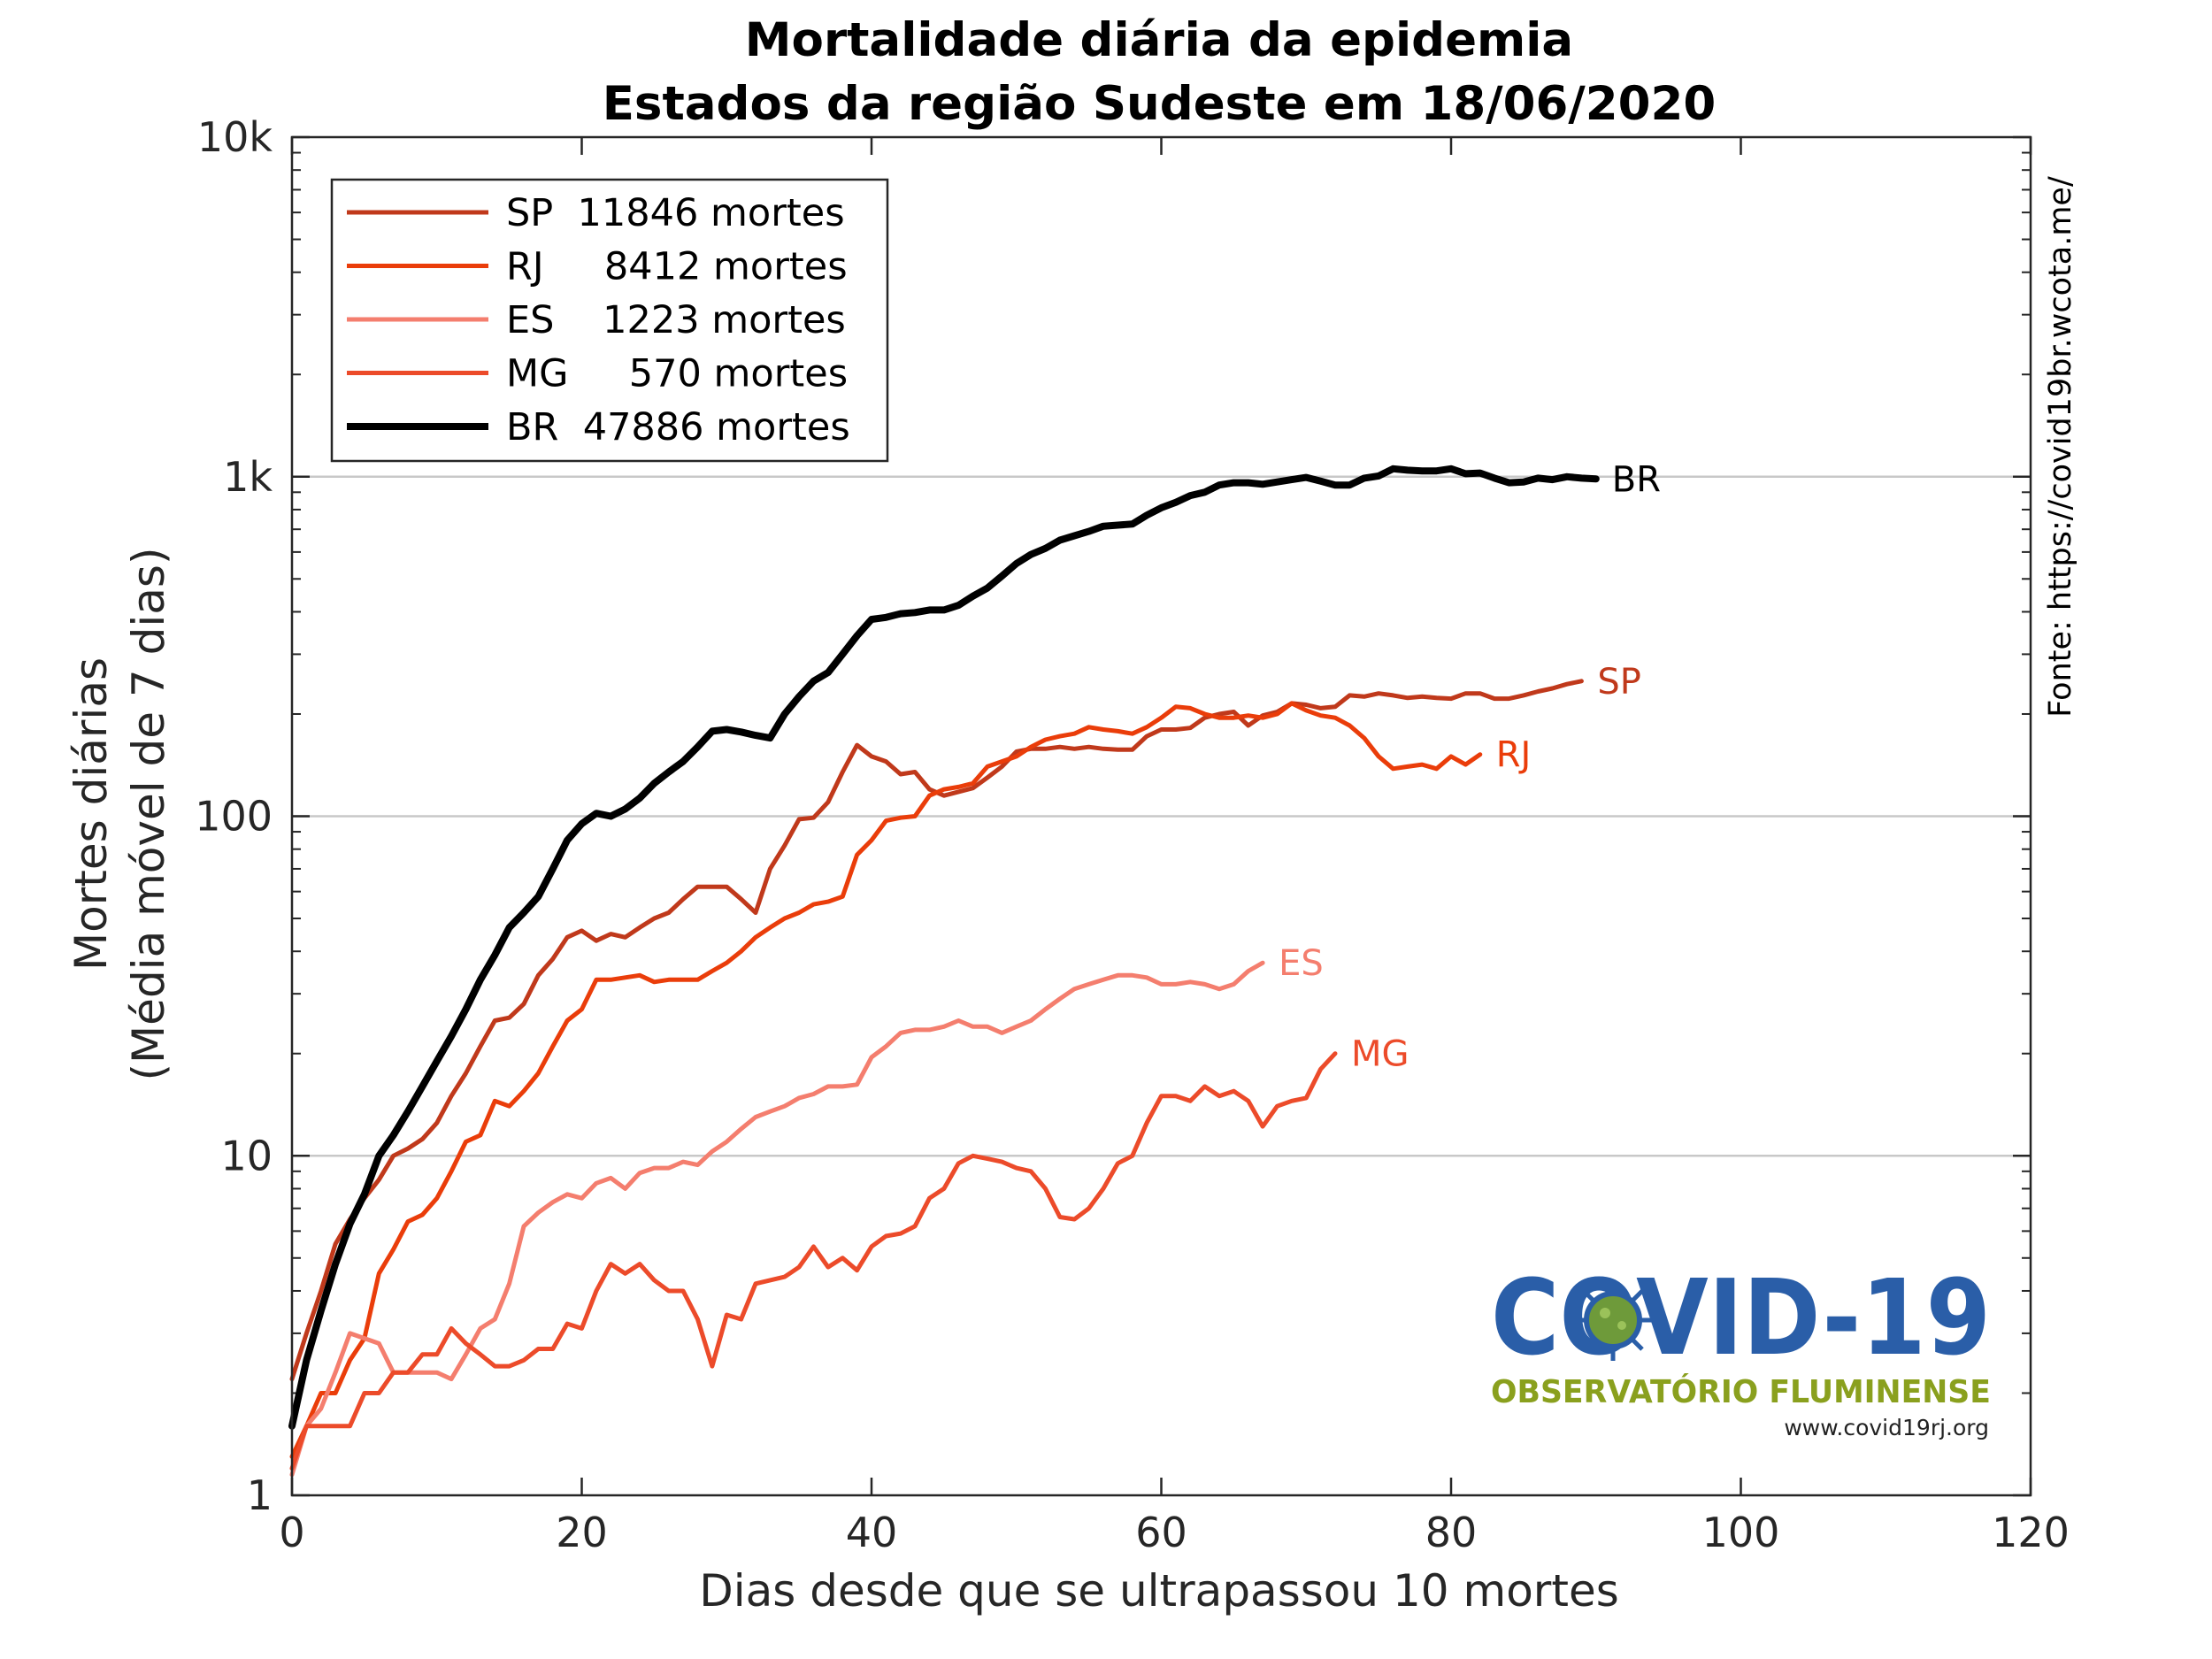 The image size is (2212, 1659). Describe the element at coordinates (1741, 1533) in the screenshot. I see `x-tick-label: 100` at that location.